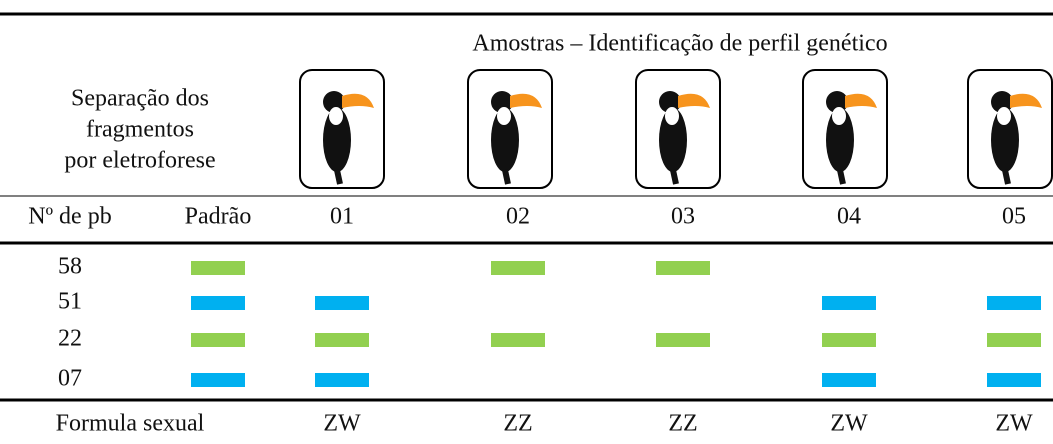 This screenshot has width=1053, height=444. What do you see at coordinates (70, 379) in the screenshot?
I see `pb-label: 07` at bounding box center [70, 379].